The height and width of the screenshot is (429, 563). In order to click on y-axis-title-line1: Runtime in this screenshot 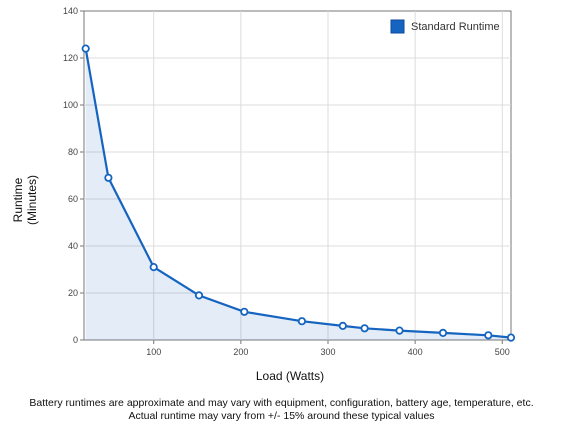, I will do `click(18, 199)`.